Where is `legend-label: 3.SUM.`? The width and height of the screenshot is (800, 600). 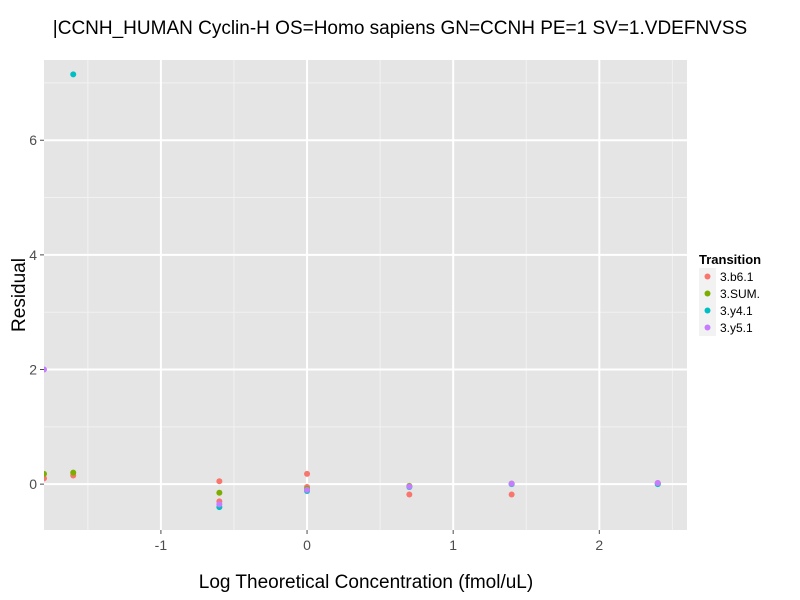 legend-label: 3.SUM. is located at coordinates (740, 294).